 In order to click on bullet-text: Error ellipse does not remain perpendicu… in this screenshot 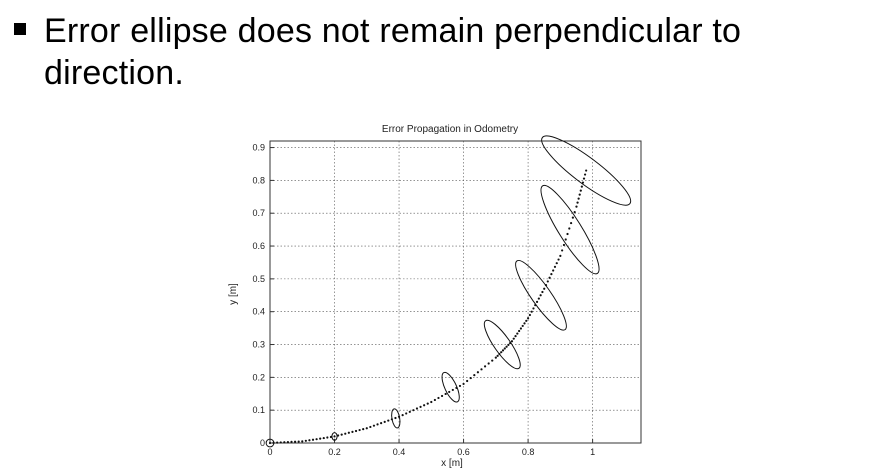, I will do `click(393, 52)`.